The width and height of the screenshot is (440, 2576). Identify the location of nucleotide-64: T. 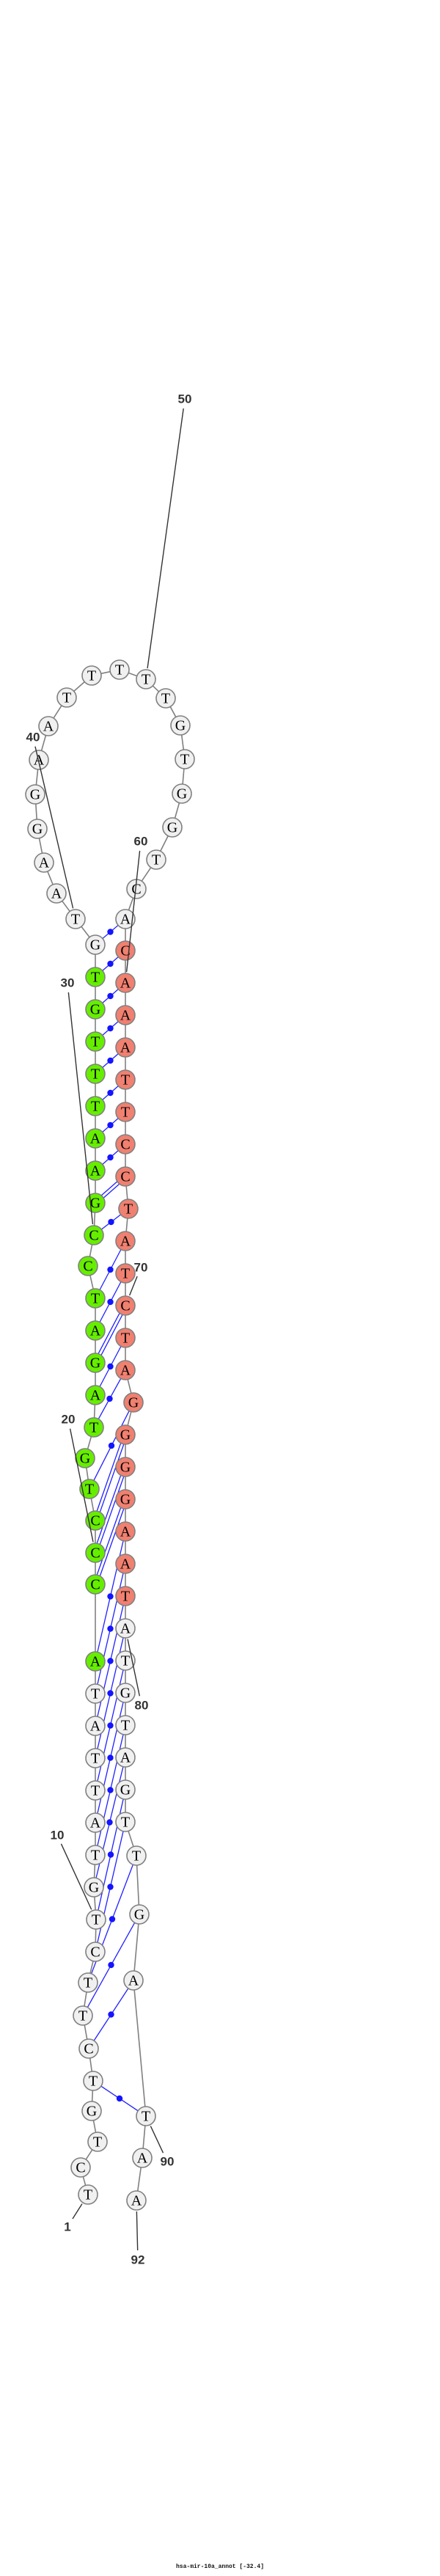
(125, 1112).